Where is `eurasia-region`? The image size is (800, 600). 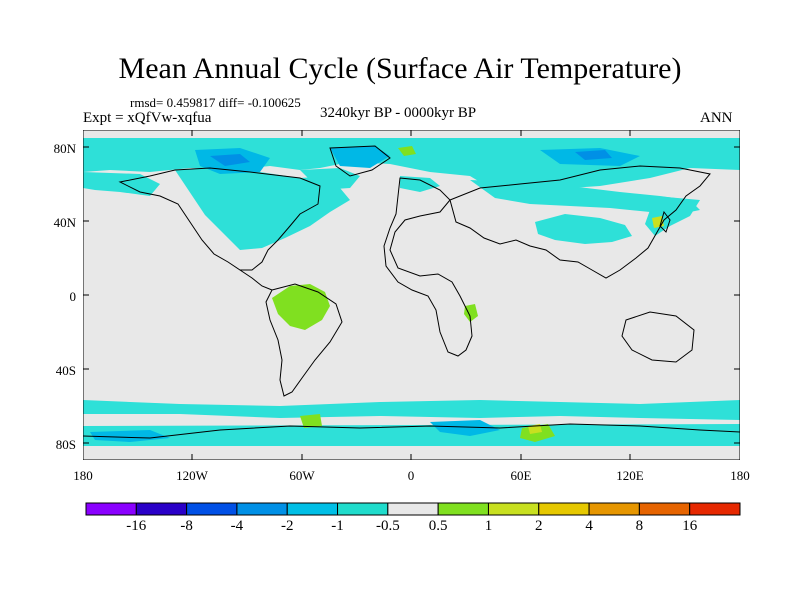 eurasia-region is located at coordinates (585, 197).